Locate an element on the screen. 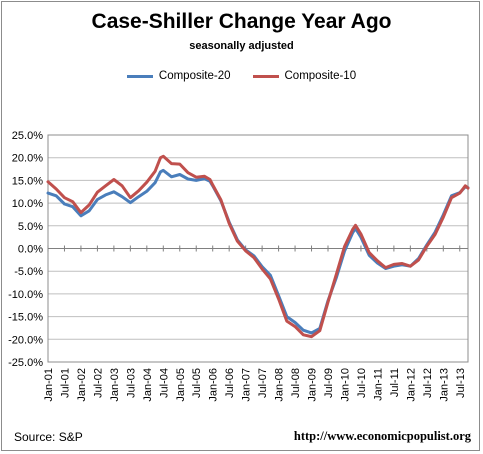  source-url: http://www.economicpopulist.org is located at coordinates (382, 436).